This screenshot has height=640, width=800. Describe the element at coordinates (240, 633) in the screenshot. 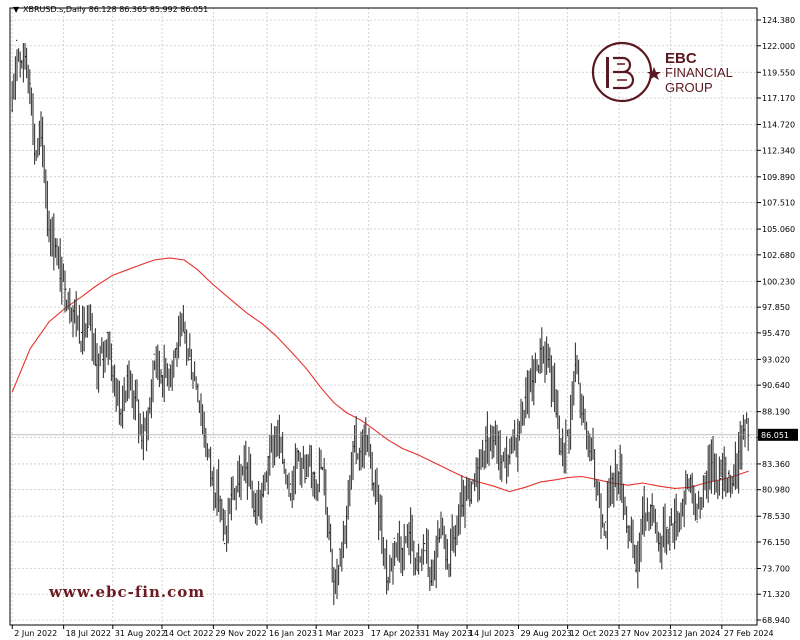

I see `x-tick-label: 29 Nov 2022` at that location.